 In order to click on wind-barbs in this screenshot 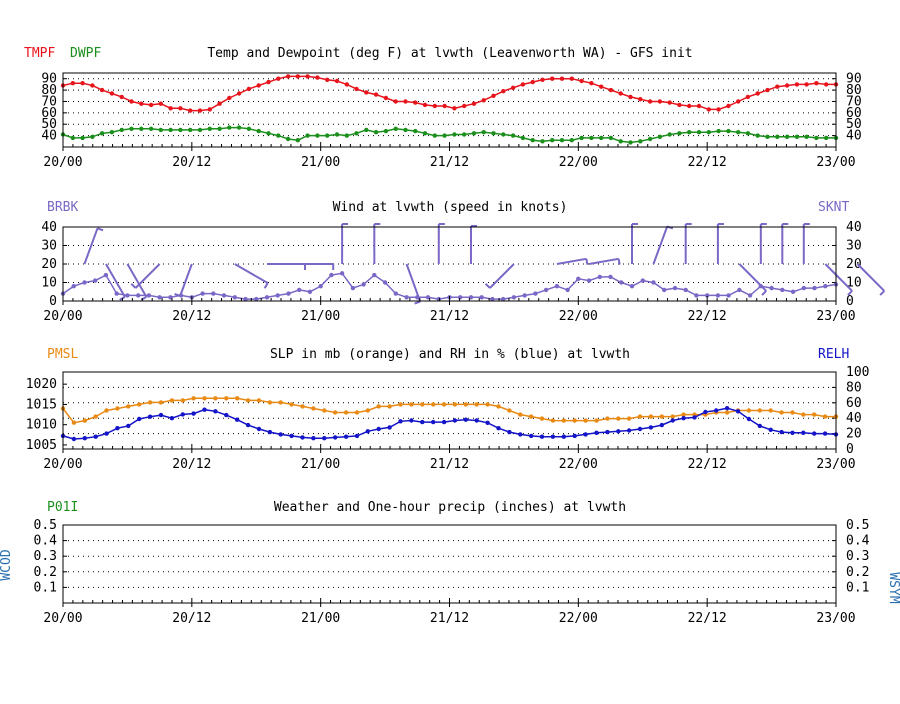, I will do `click(484, 264)`.